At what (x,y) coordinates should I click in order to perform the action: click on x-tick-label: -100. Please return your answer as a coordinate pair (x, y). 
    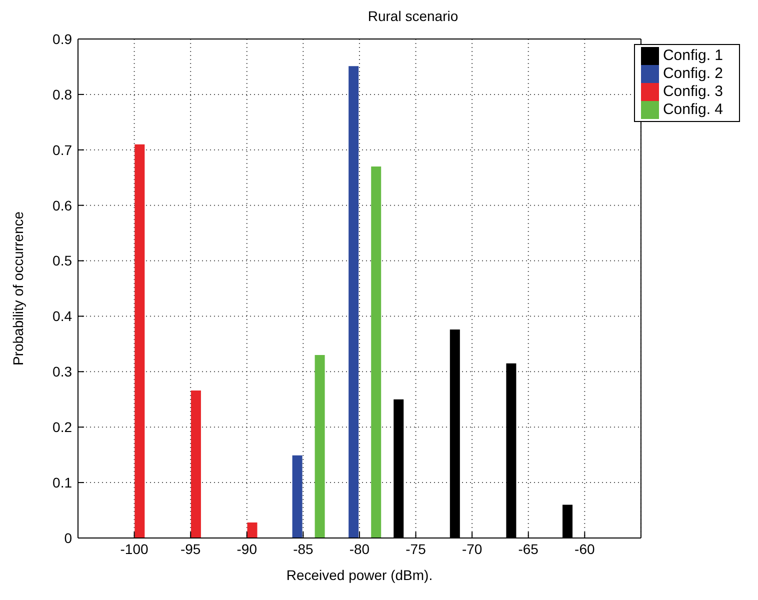
    Looking at the image, I should click on (134, 548).